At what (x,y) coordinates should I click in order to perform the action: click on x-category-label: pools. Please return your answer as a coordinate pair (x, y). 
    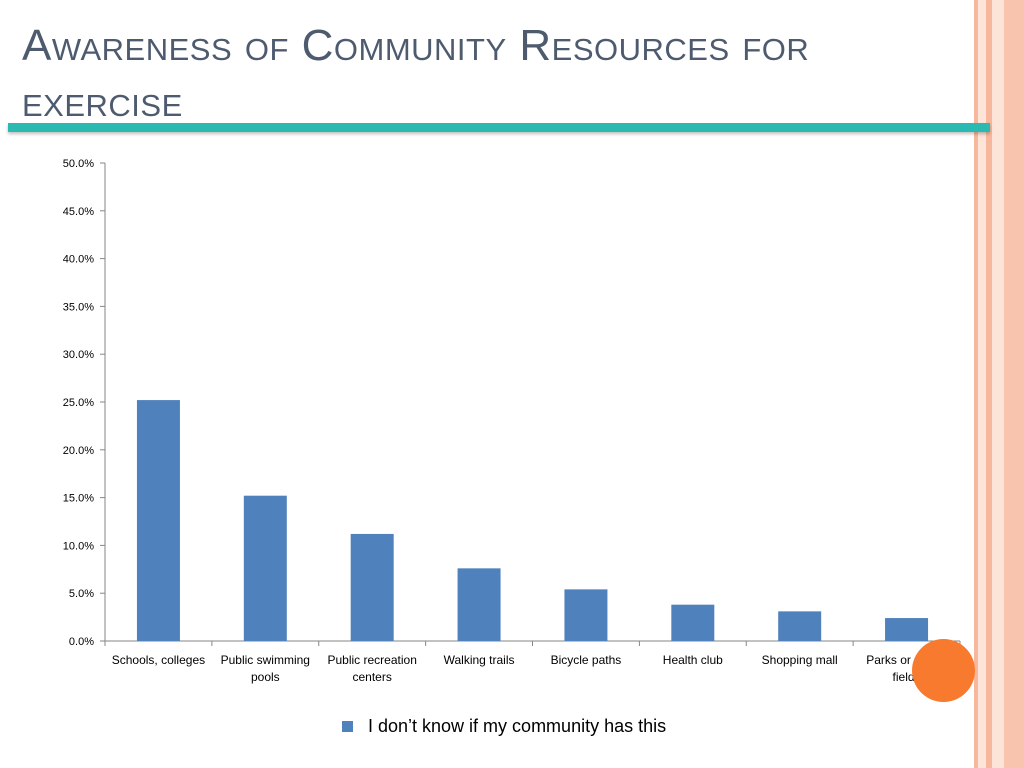
    Looking at the image, I should click on (265, 677).